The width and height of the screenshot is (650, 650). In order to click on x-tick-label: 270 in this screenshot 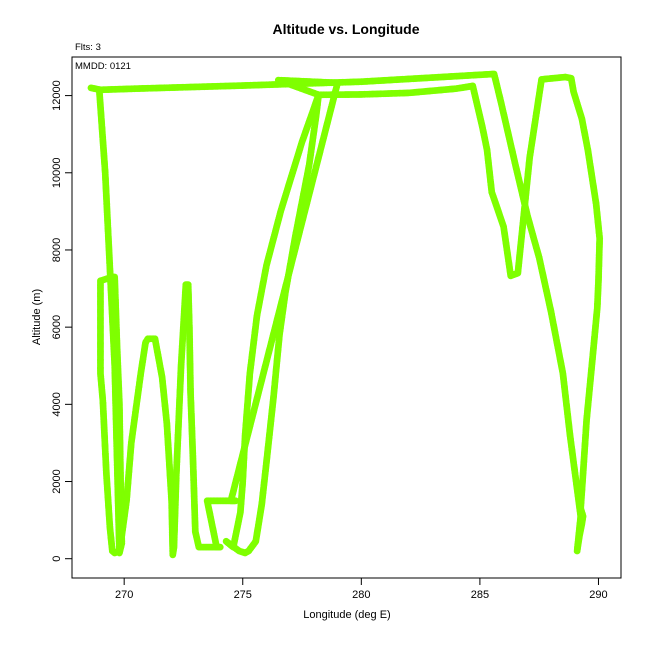, I will do `click(124, 595)`.